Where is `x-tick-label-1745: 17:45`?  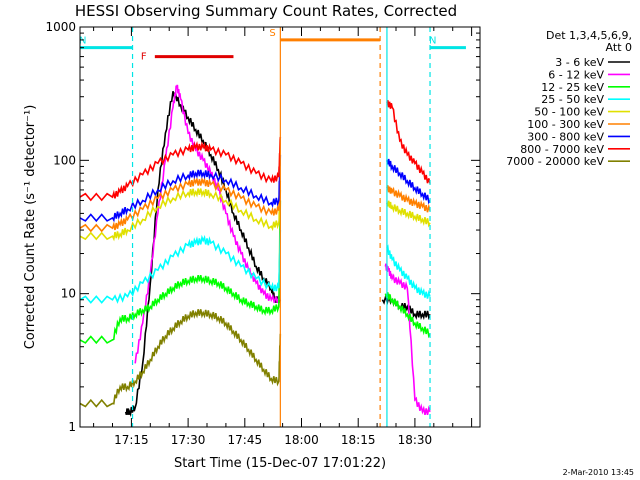 x-tick-label-1745: 17:45 is located at coordinates (245, 440).